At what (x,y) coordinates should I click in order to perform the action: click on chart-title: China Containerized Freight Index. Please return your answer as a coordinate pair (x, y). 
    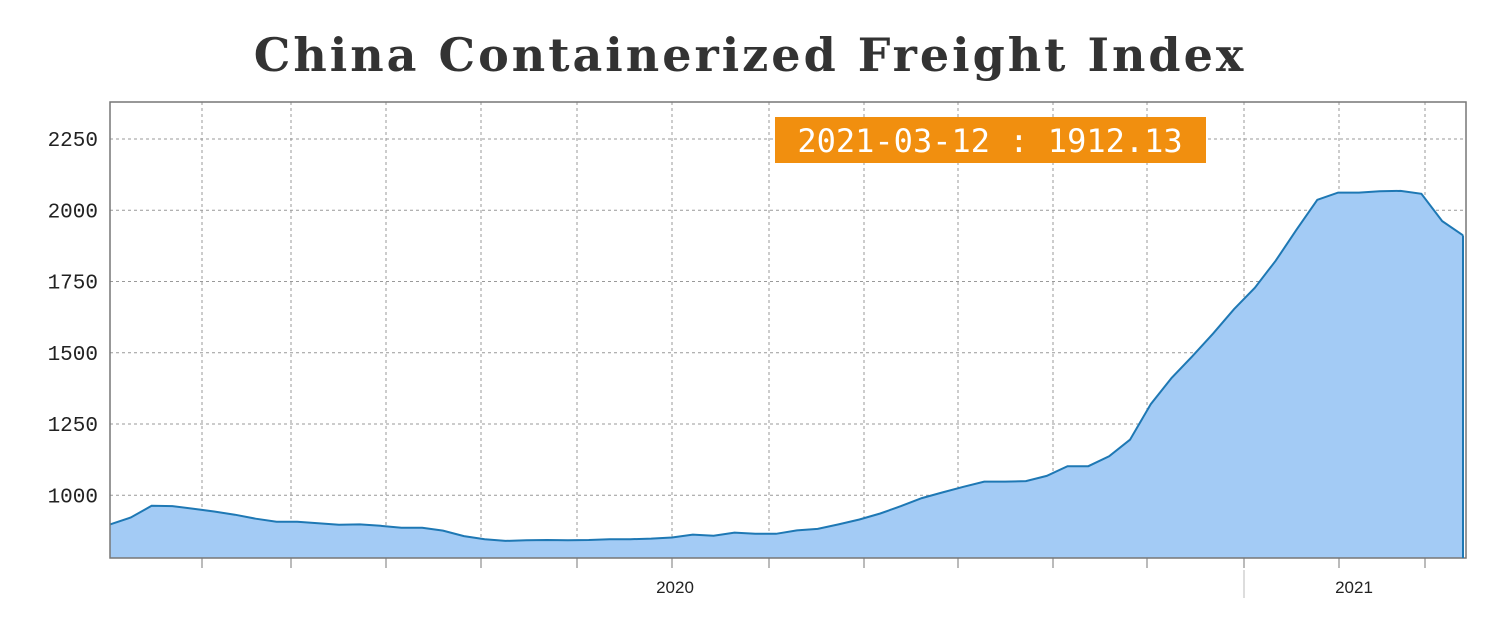
    Looking at the image, I should click on (750, 55).